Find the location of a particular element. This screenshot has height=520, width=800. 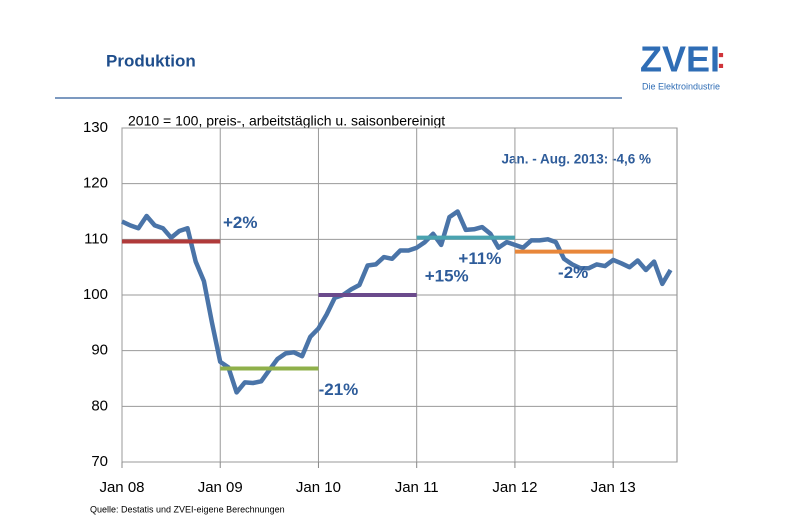

period-label: +11% is located at coordinates (479, 258).